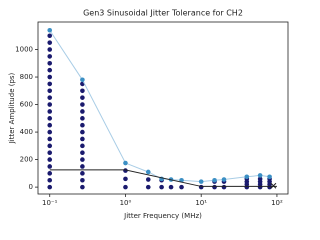 Image resolution: width=320 pixels, height=240 pixels. What do you see at coordinates (12, 108) in the screenshot?
I see `y-axis-label: Jitter Amplitude (ps)` at bounding box center [12, 108].